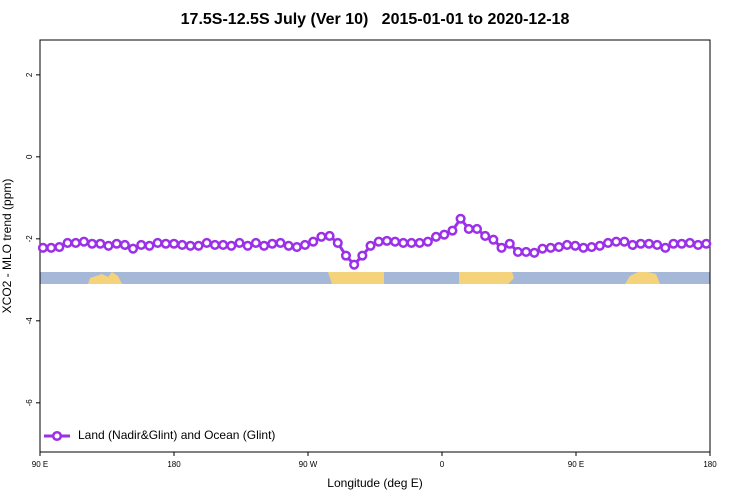 The height and width of the screenshot is (500, 750). I want to click on y-tick-label: 2, so click(29, 74).